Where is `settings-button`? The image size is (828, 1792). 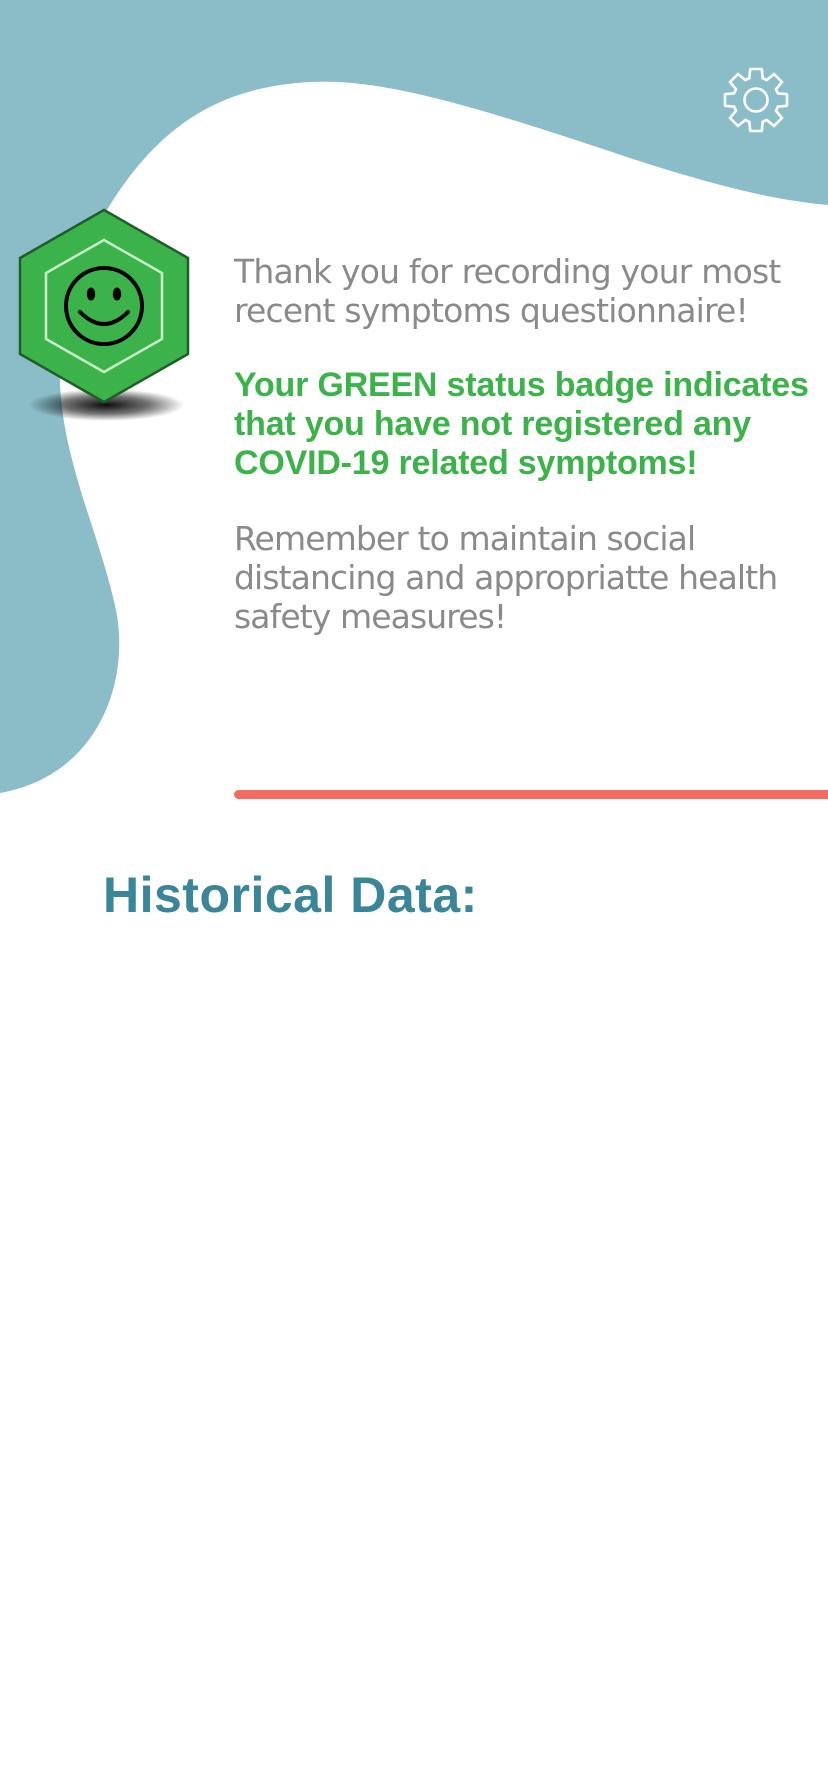 settings-button is located at coordinates (756, 100).